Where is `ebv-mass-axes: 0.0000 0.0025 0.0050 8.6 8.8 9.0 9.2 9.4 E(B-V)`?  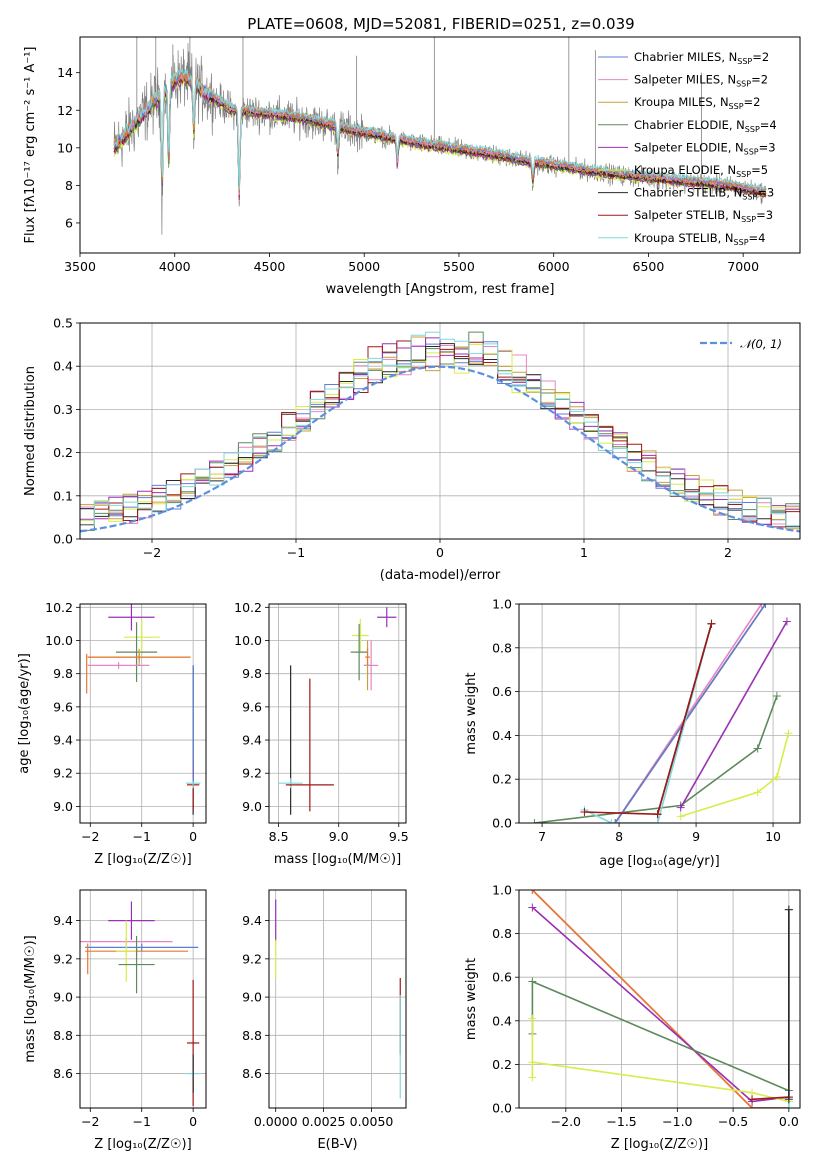
ebv-mass-axes: 0.0000 0.0025 0.0050 8.6 8.8 9.0 9.2 9.4 E(B-V) is located at coordinates (324, 1020).